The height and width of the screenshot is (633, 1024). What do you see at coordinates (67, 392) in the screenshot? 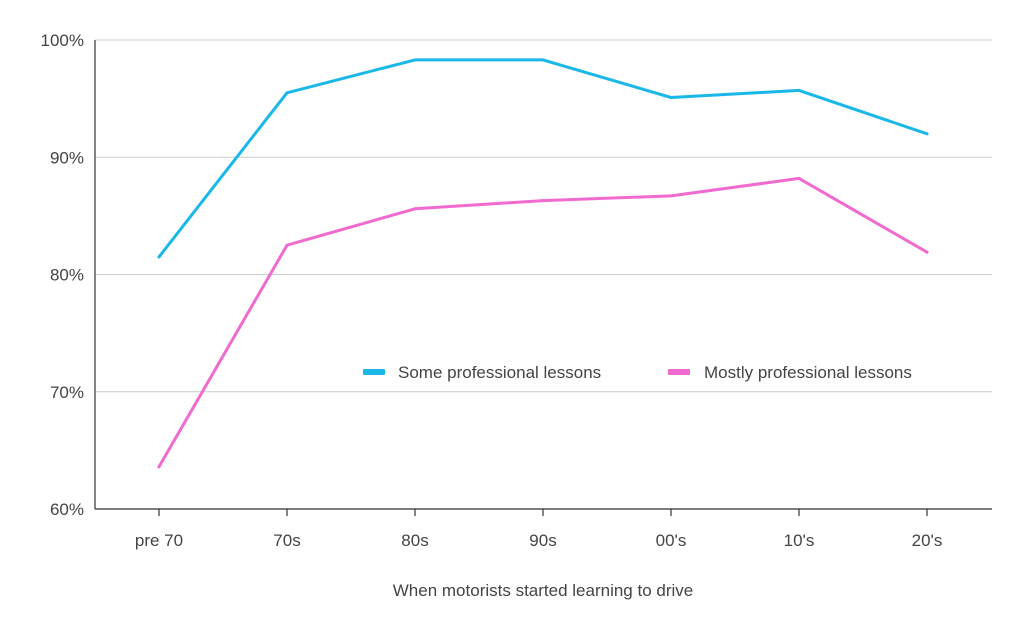
I see `y-tick-label: 70%` at bounding box center [67, 392].